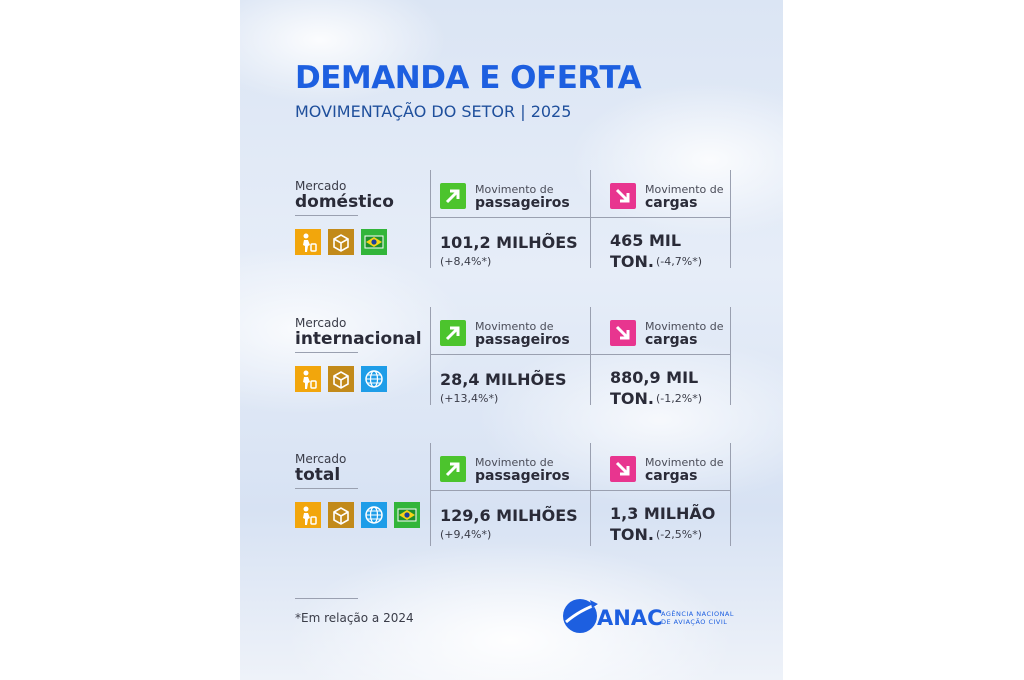 The width and height of the screenshot is (1024, 680). What do you see at coordinates (663, 513) in the screenshot?
I see `metric-value: 1,3 MILHÃO` at bounding box center [663, 513].